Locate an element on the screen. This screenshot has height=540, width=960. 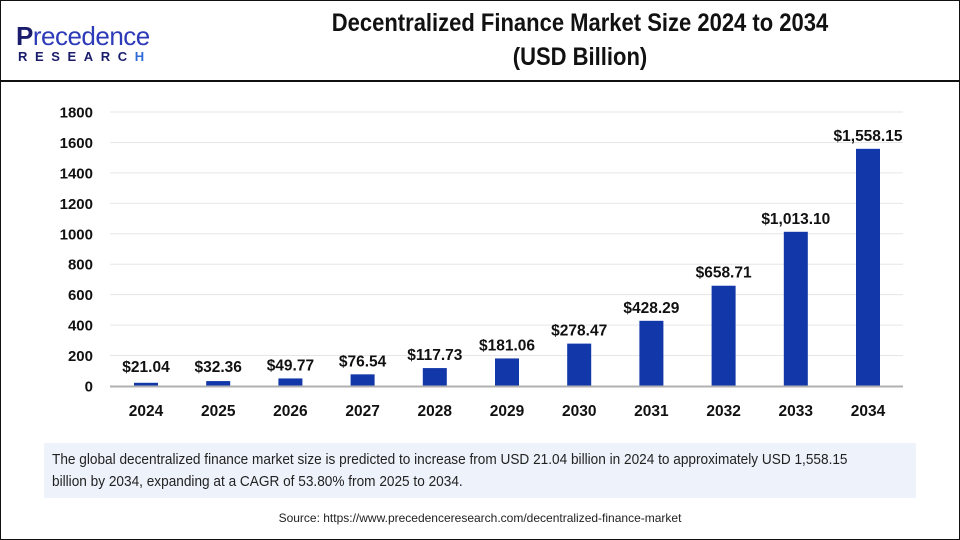
logo-subtitle: RESEARCH is located at coordinates (85, 57).